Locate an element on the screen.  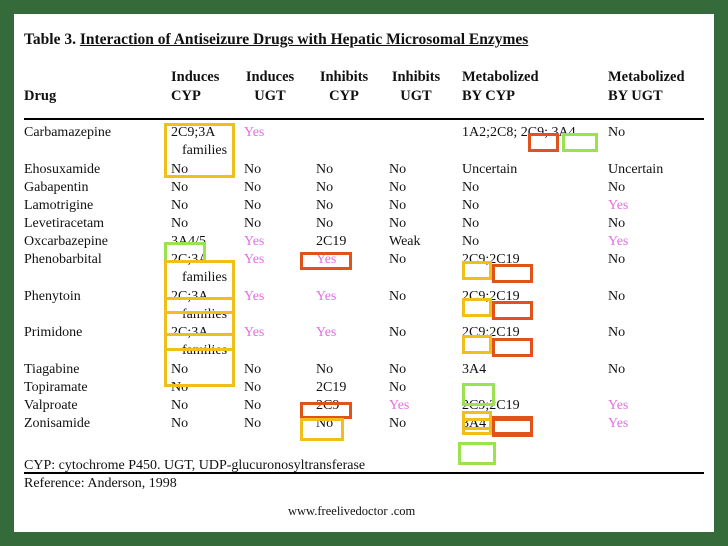
header-inhibits-cyp: Inhibits CYP is located at coordinates (344, 87).